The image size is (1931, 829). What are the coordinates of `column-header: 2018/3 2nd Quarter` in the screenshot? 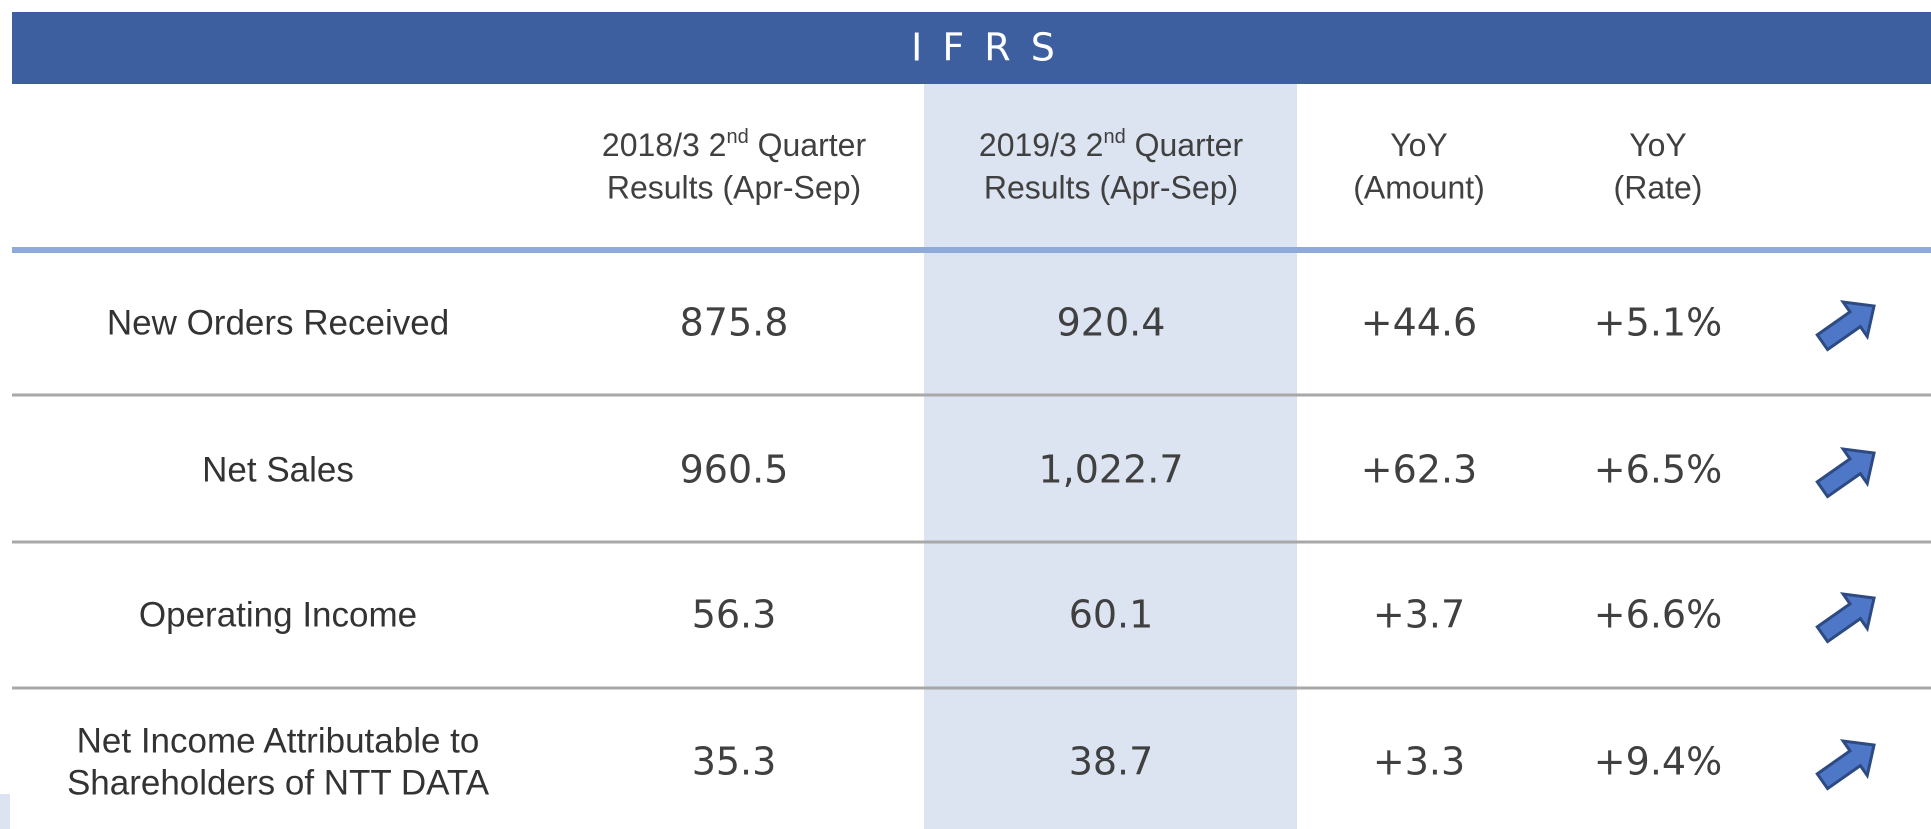 It's located at (734, 144).